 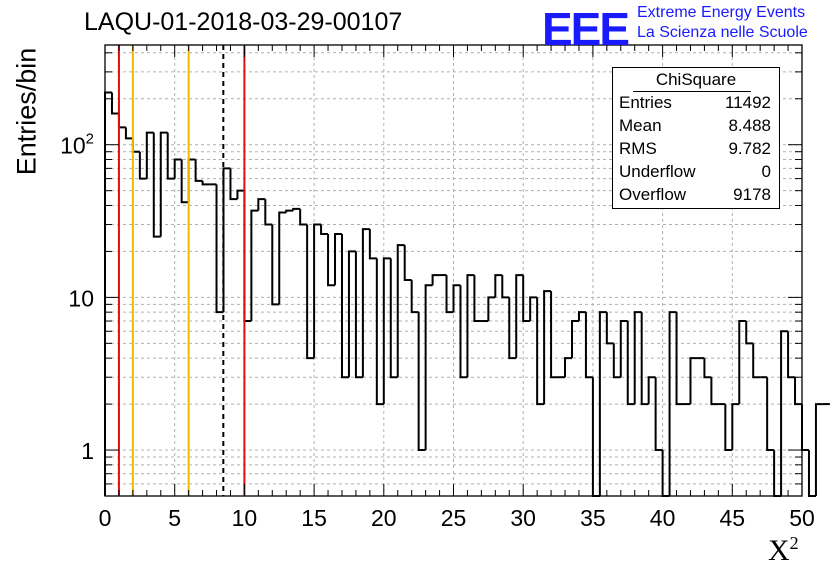 What do you see at coordinates (696, 102) in the screenshot?
I see `stats-row: Entries 11492` at bounding box center [696, 102].